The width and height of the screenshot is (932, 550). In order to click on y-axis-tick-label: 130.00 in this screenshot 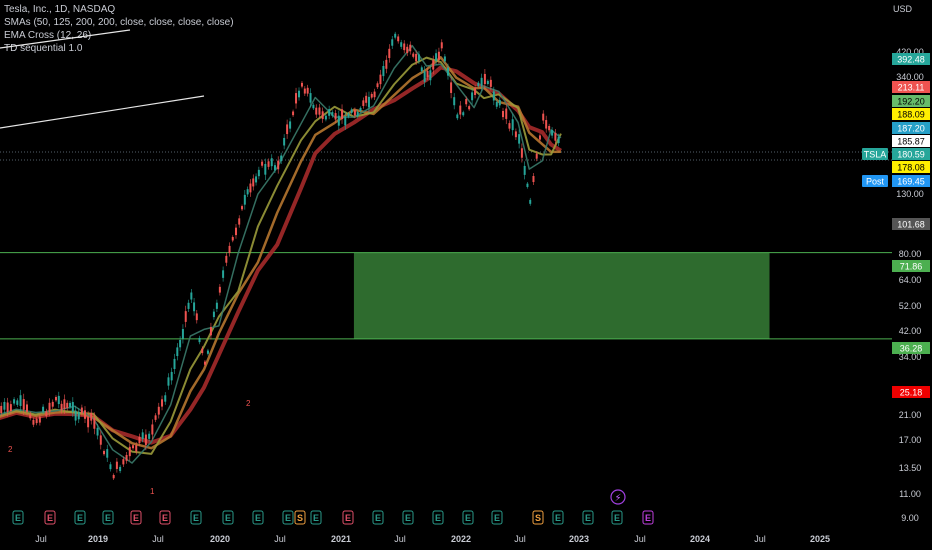, I will do `click(910, 194)`.